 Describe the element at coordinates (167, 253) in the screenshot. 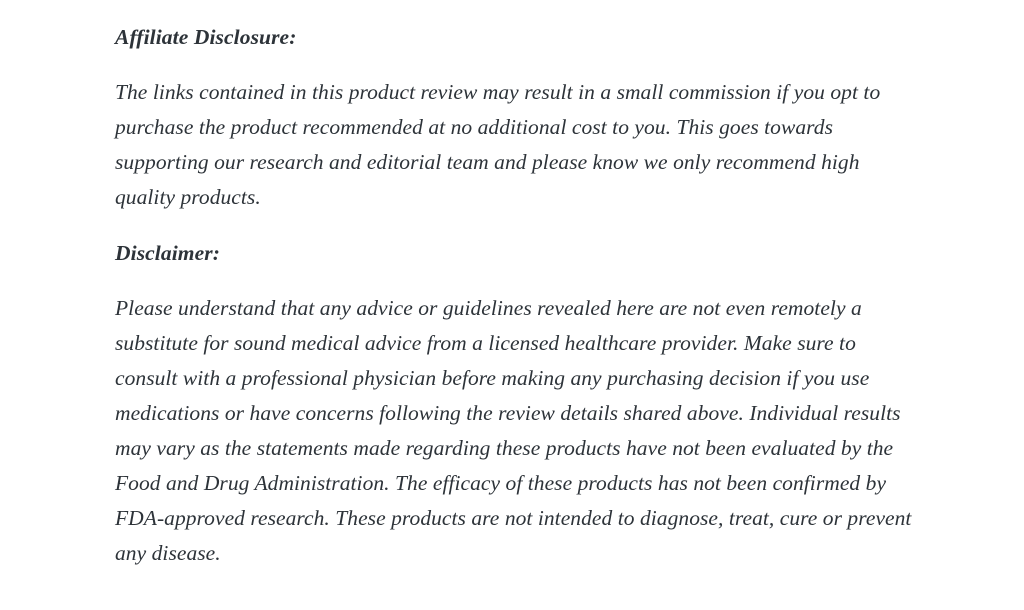

I see `disclaimer-heading: Disclaimer:` at that location.